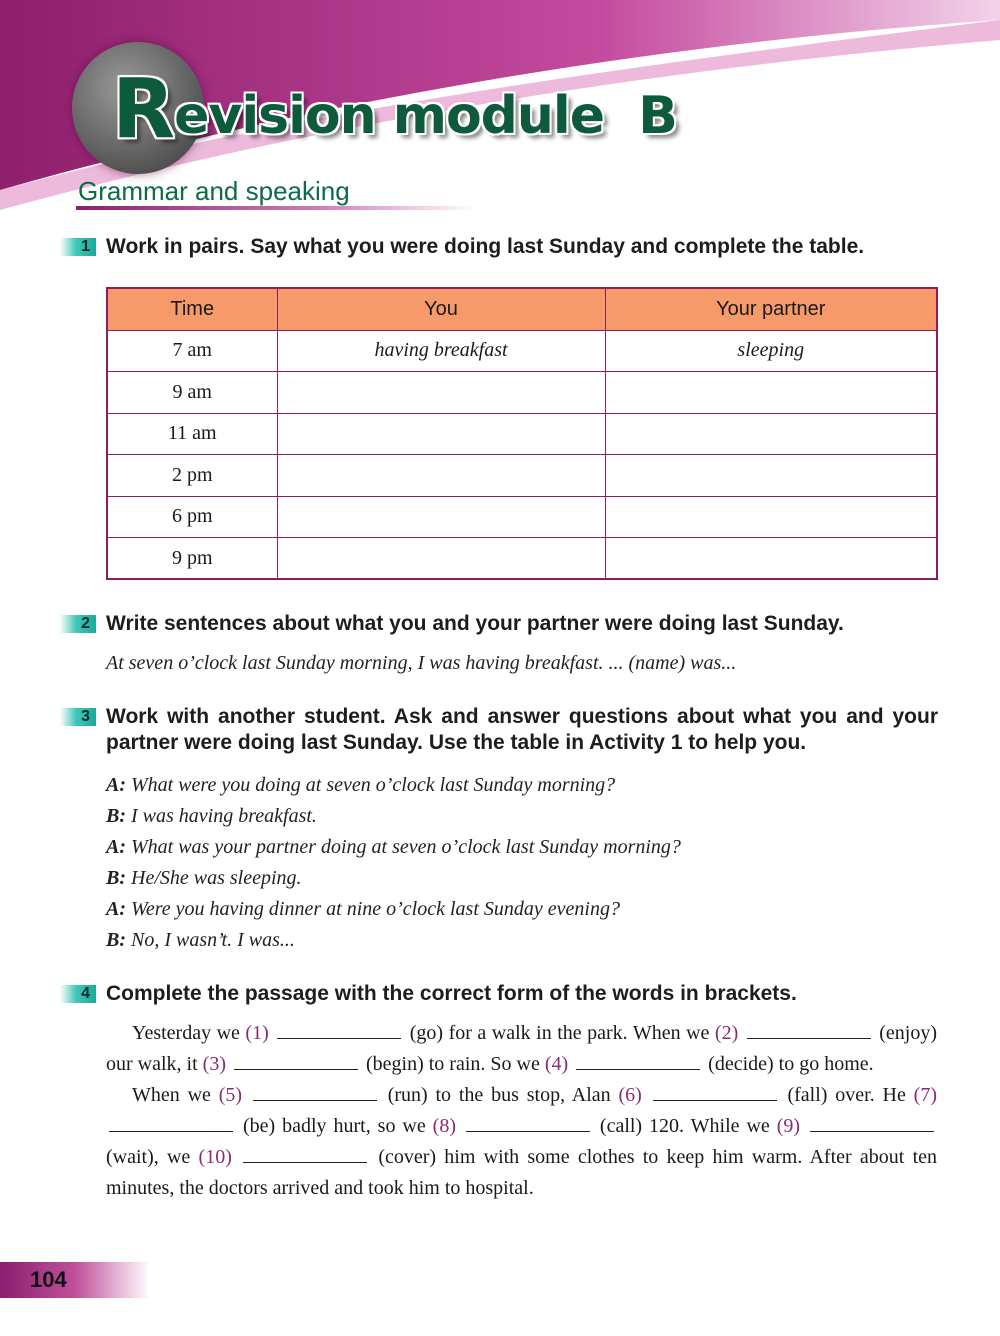 The height and width of the screenshot is (1336, 1000). I want to click on passage-text: (enjoy) our walk, it, so click(522, 1048).